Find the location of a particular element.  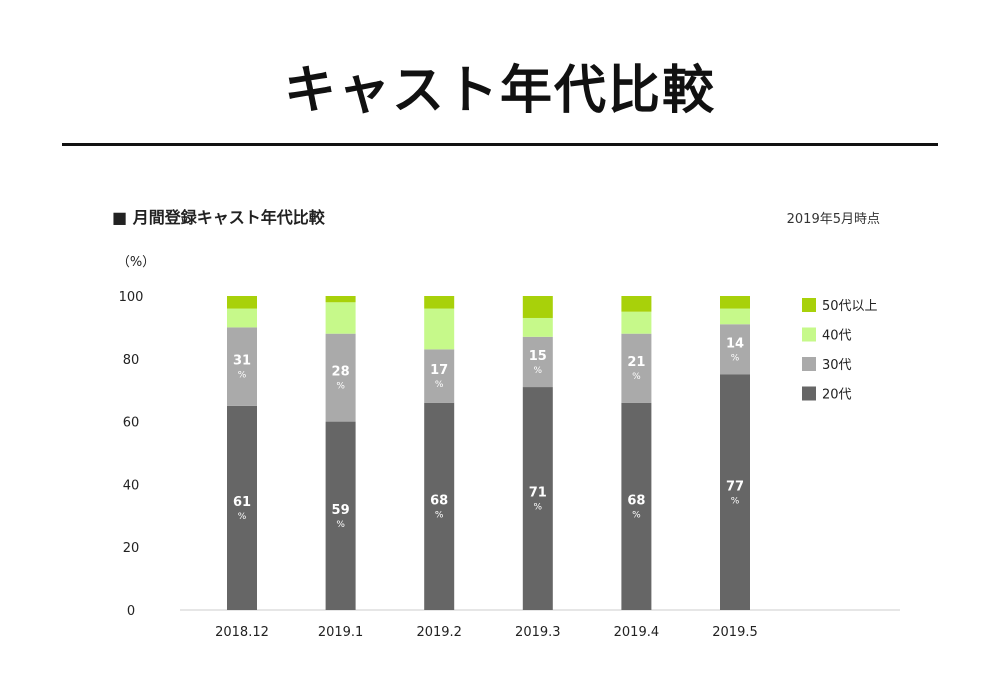

page-title: キャスト年代比較 is located at coordinates (499, 91).